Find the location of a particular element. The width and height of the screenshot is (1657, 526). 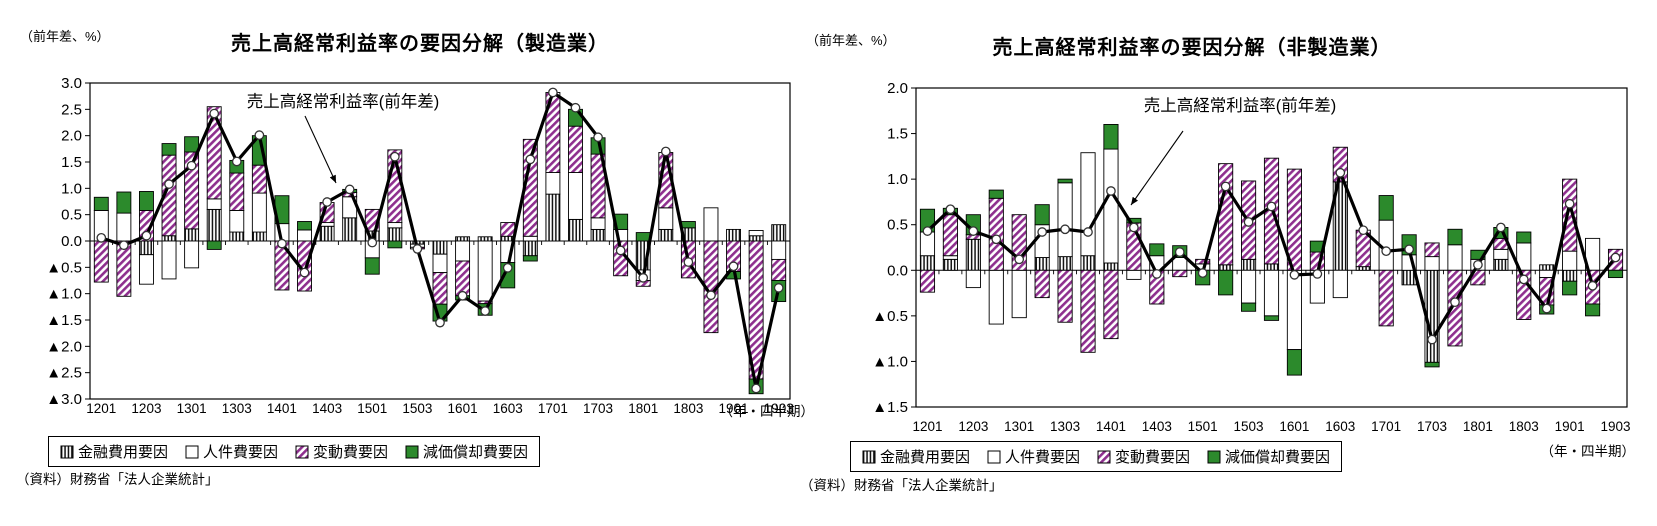

legend-label: 変動費要因 is located at coordinates (1153, 457).